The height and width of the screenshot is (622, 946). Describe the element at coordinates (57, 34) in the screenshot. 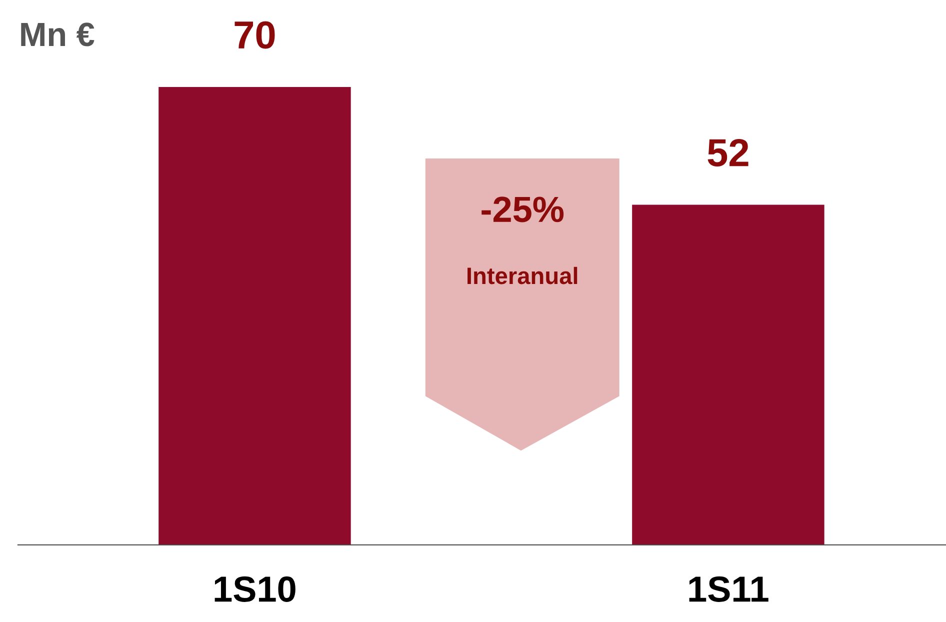

I see `y-axis-title: Mn €` at that location.